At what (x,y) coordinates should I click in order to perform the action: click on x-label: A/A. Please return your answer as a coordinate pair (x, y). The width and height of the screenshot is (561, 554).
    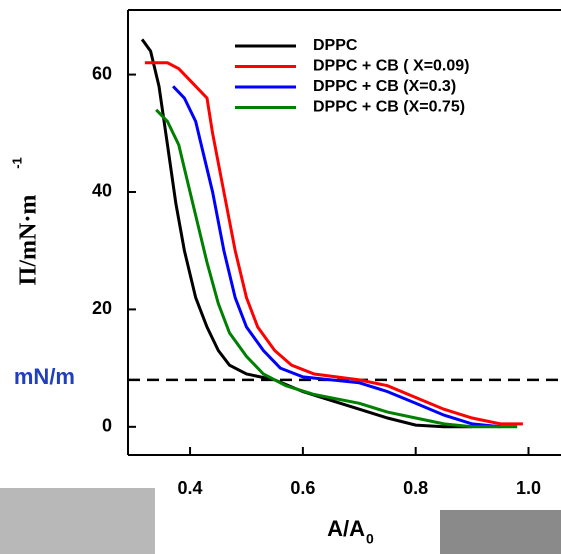
    Looking at the image, I should click on (346, 528).